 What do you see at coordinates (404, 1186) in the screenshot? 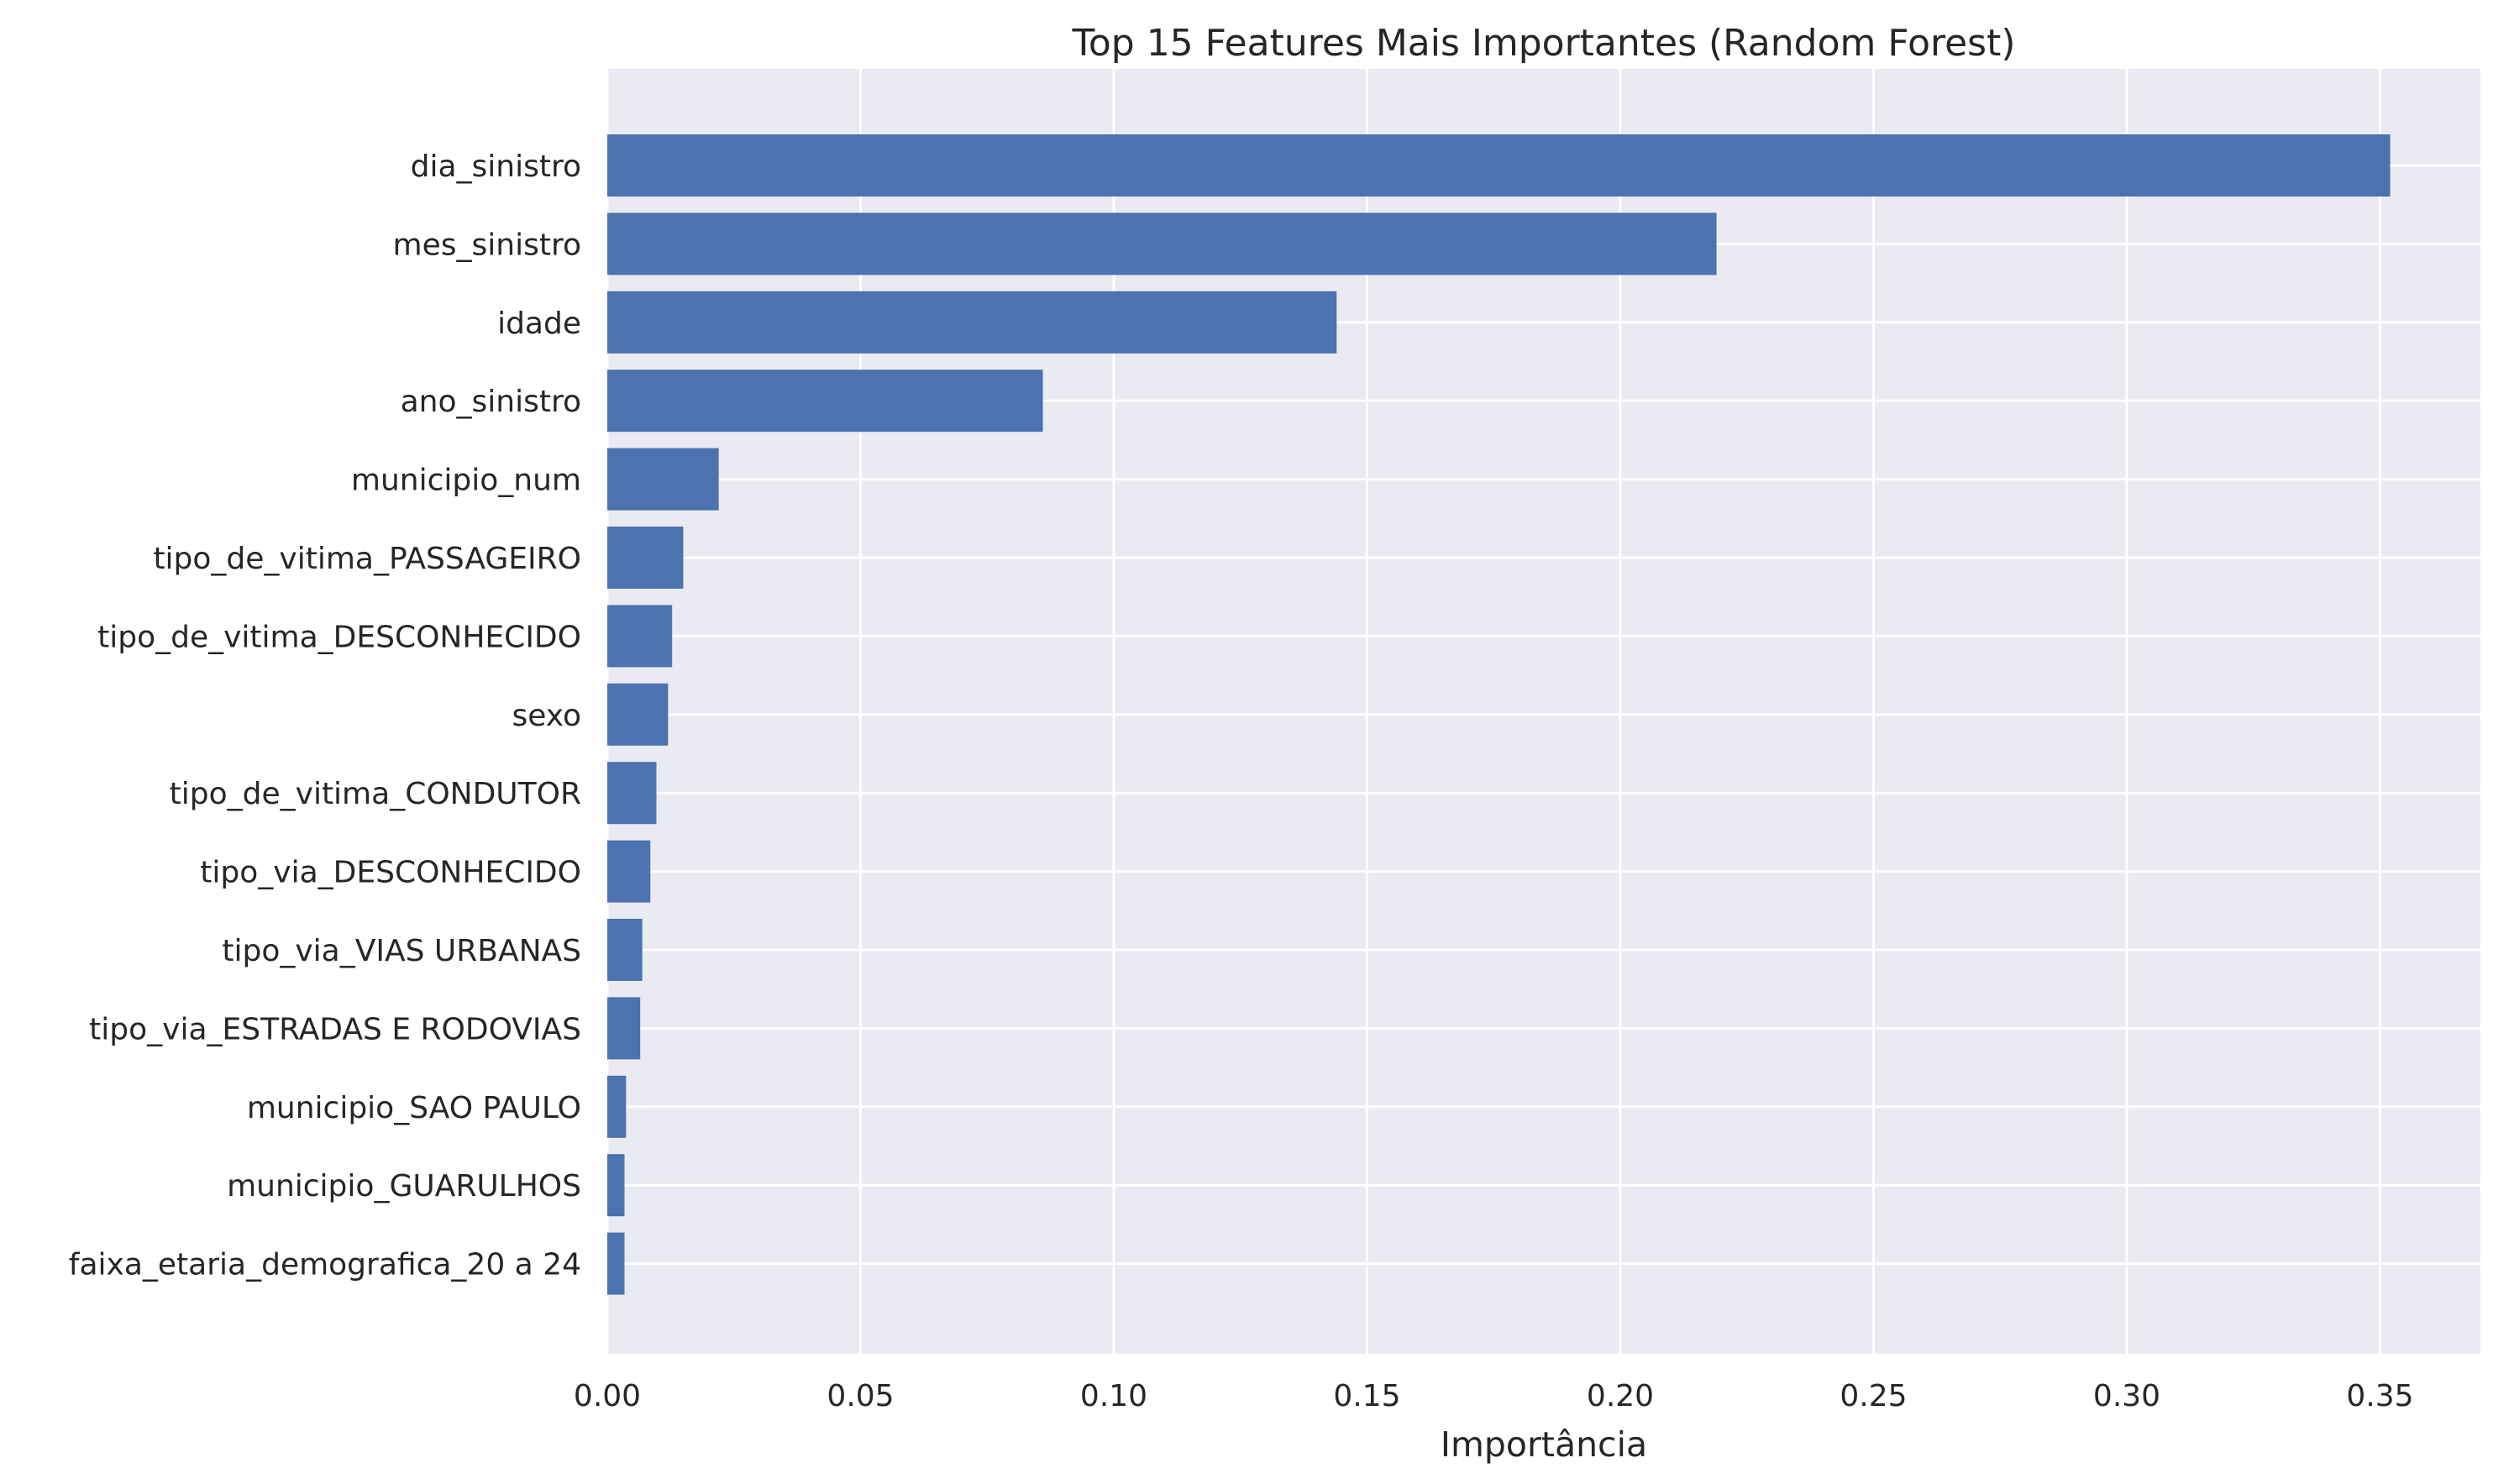
I see `y-tick-label: municipio_GUARULHOS` at bounding box center [404, 1186].